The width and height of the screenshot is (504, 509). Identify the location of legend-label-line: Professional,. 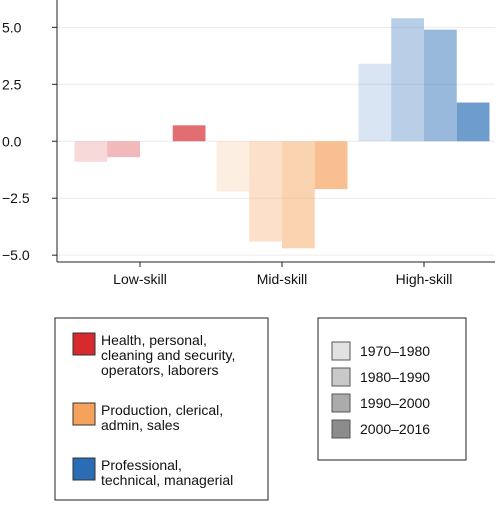
(141, 465).